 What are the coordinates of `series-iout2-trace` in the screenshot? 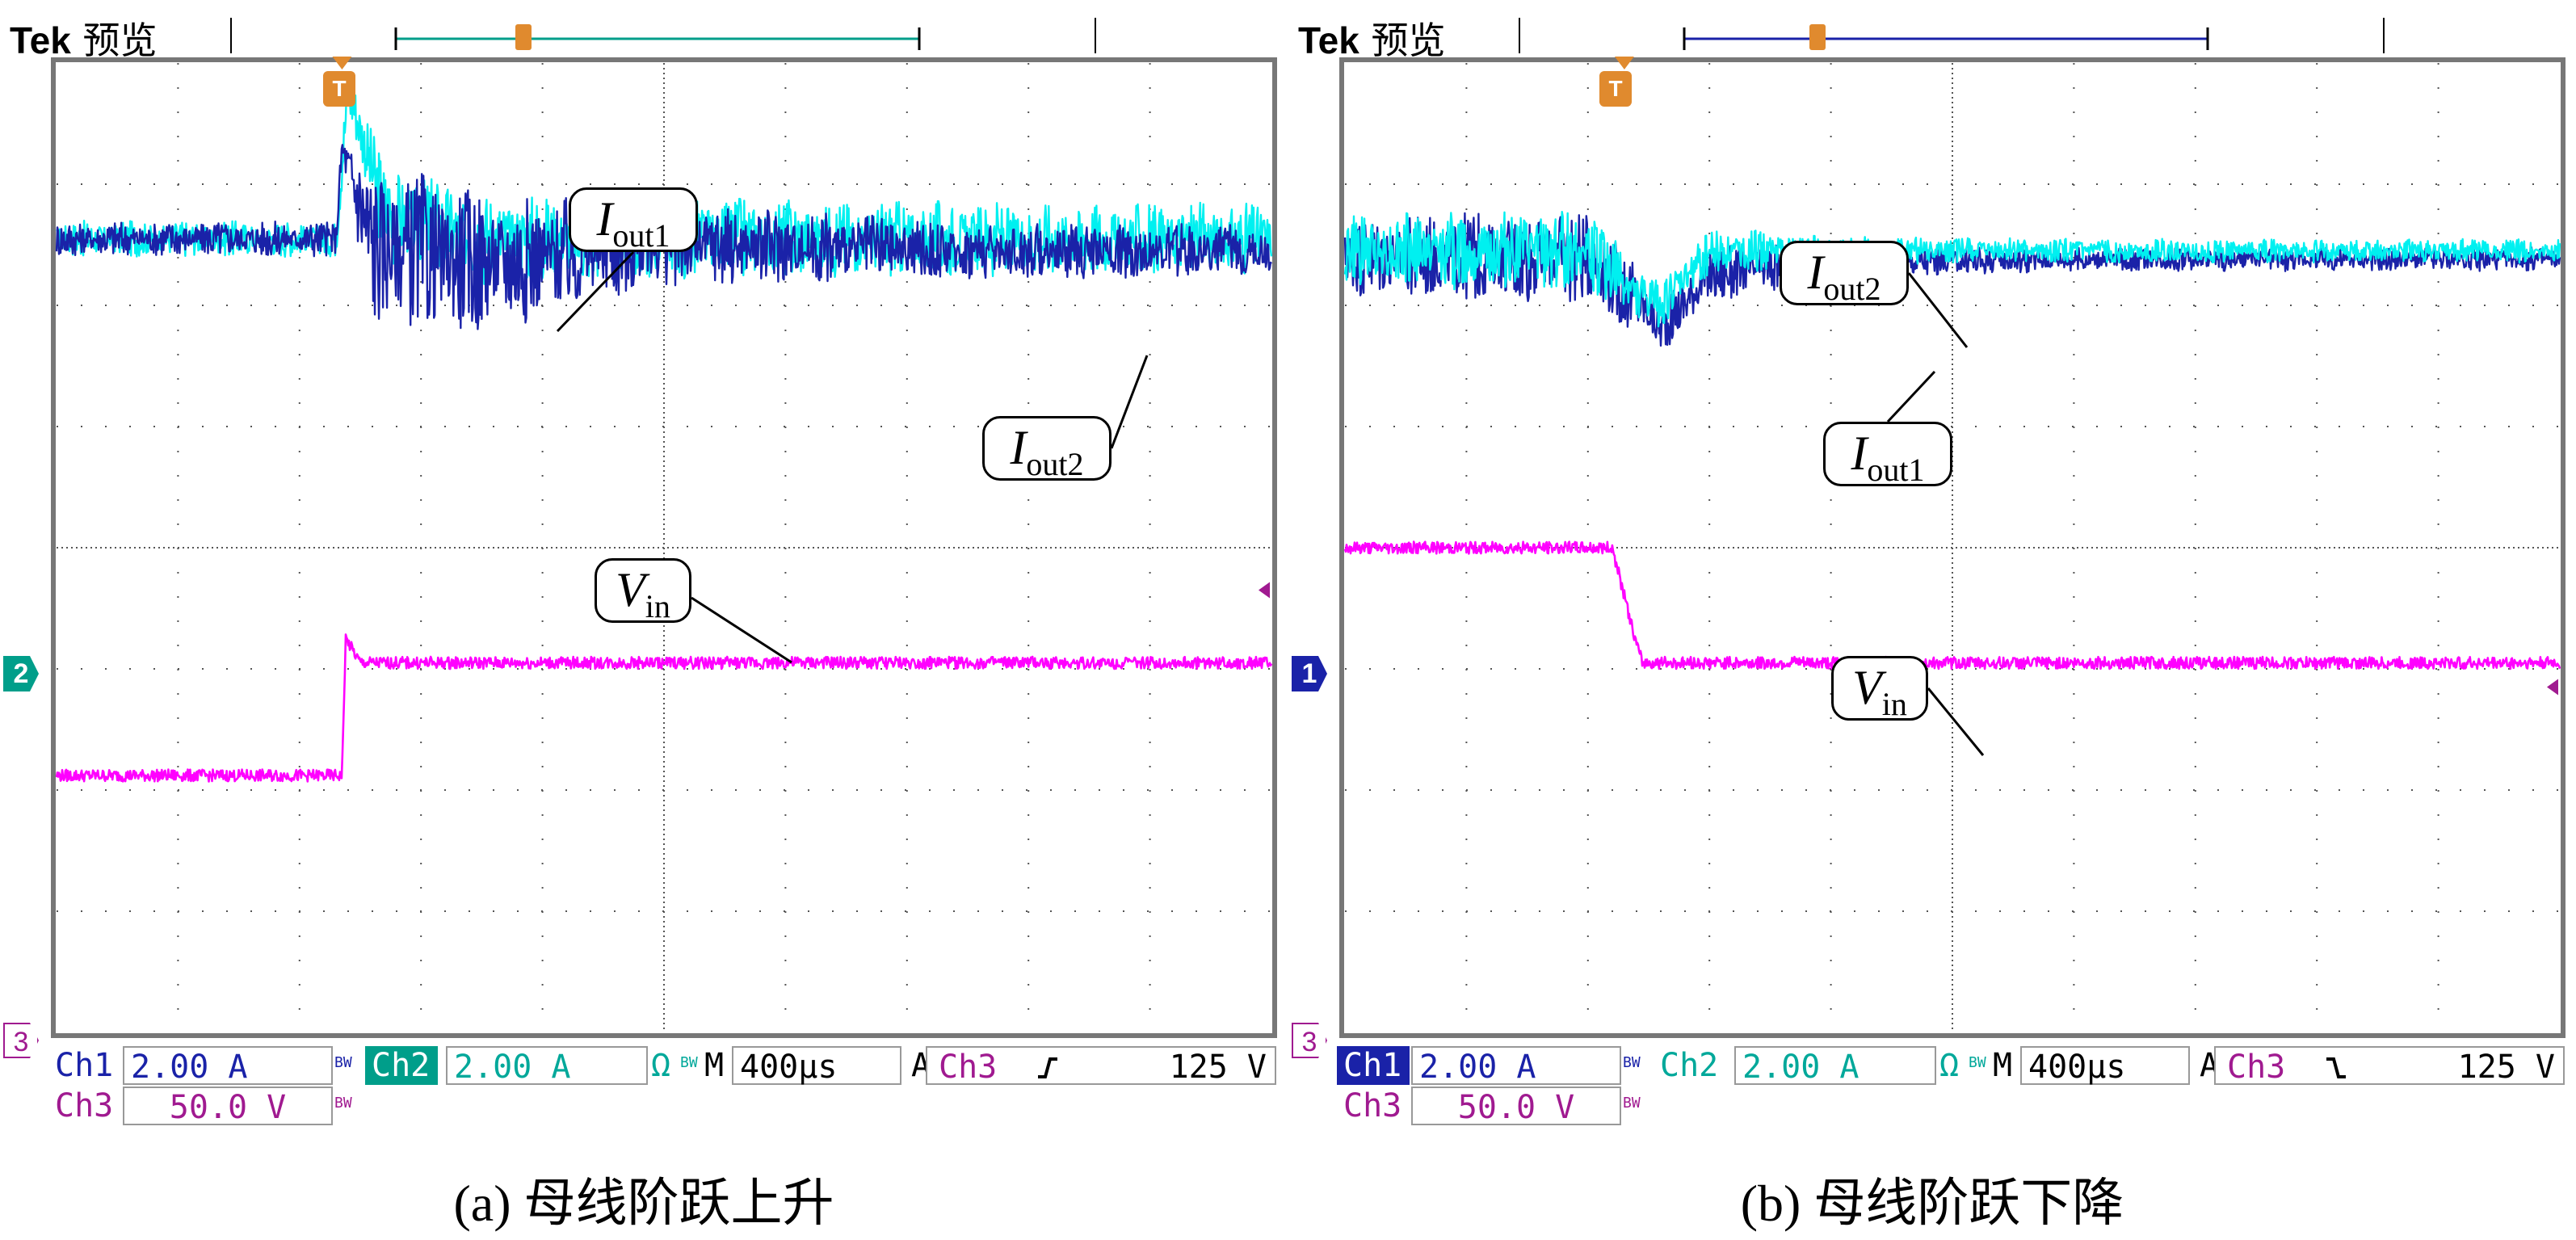 It's located at (1952, 269).